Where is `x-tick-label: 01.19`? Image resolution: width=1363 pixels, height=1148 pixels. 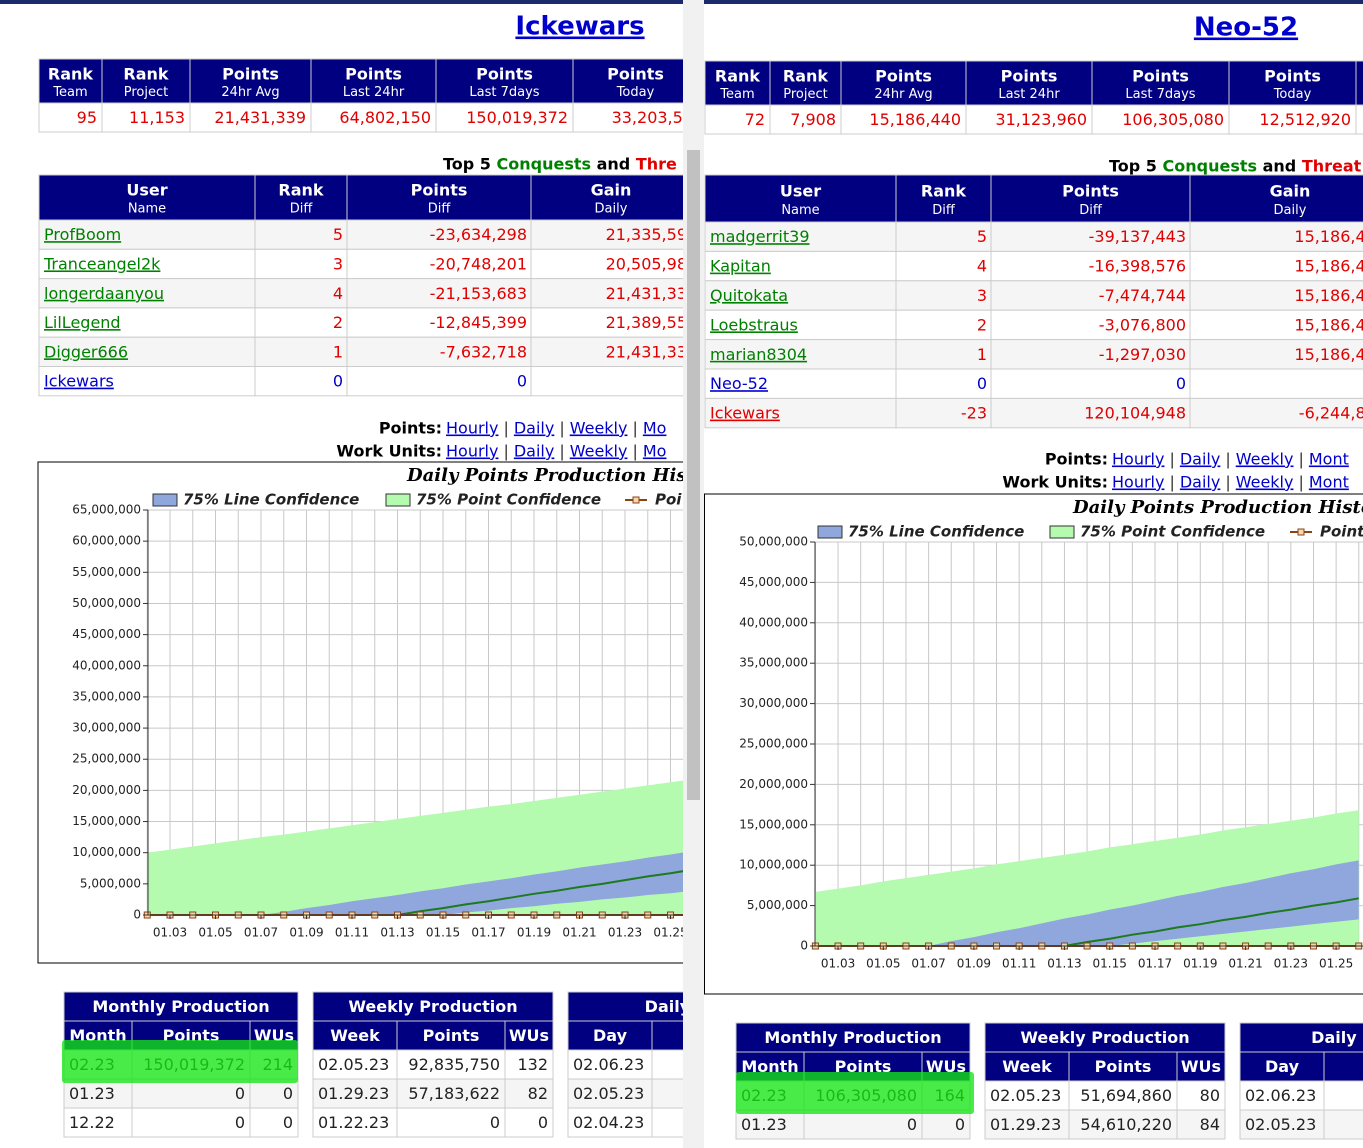 x-tick-label: 01.19 is located at coordinates (1200, 964).